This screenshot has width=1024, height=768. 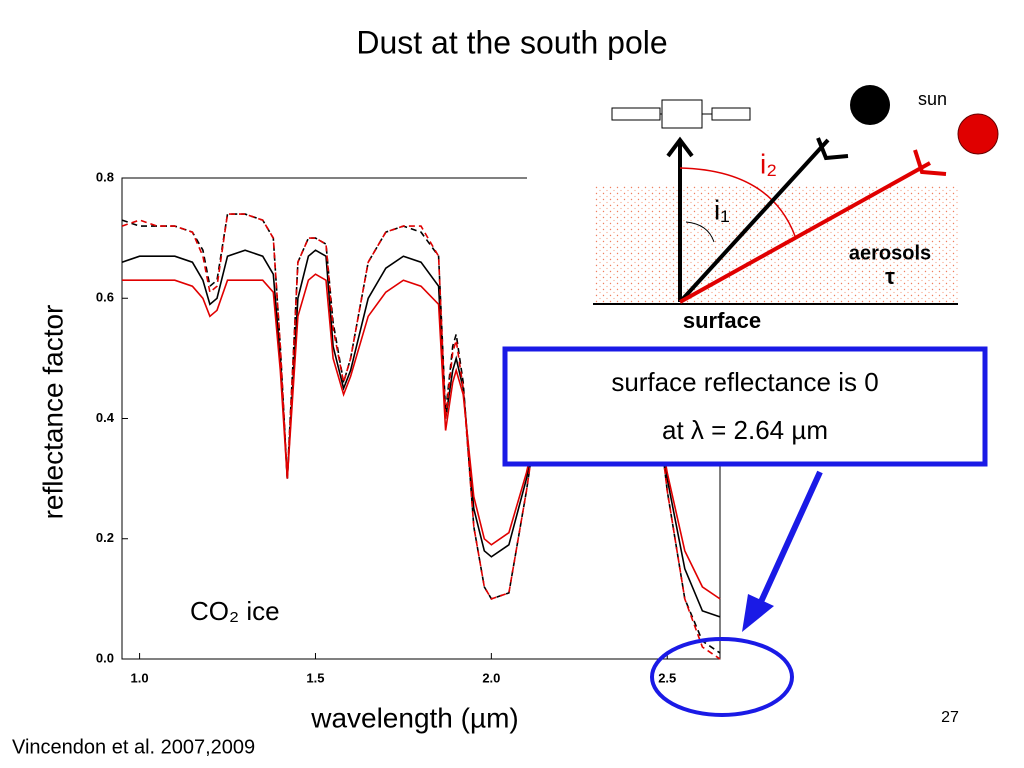 What do you see at coordinates (105, 176) in the screenshot?
I see `y-tick-label: 0.8` at bounding box center [105, 176].